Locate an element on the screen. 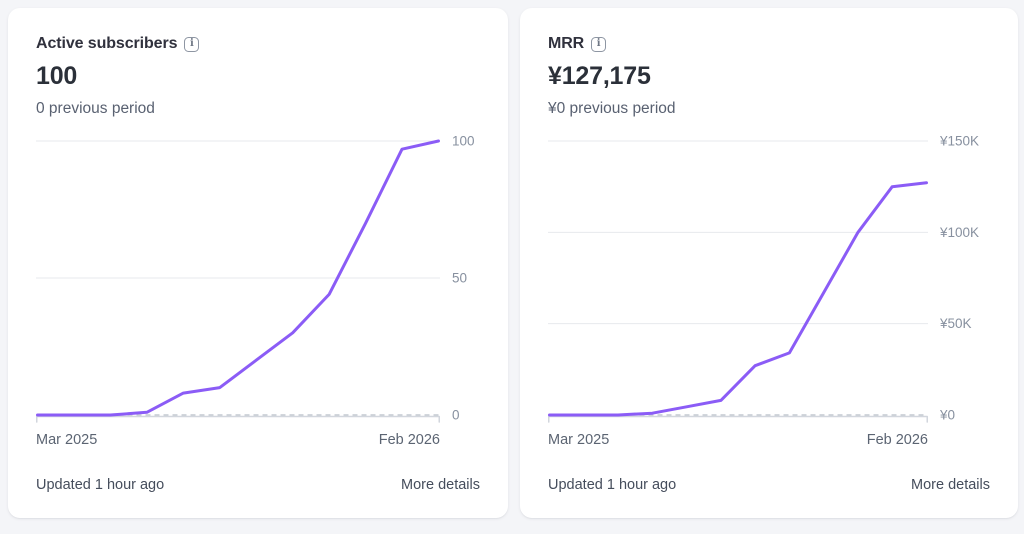 This screenshot has height=534, width=1024. card-header: MRR i is located at coordinates (769, 44).